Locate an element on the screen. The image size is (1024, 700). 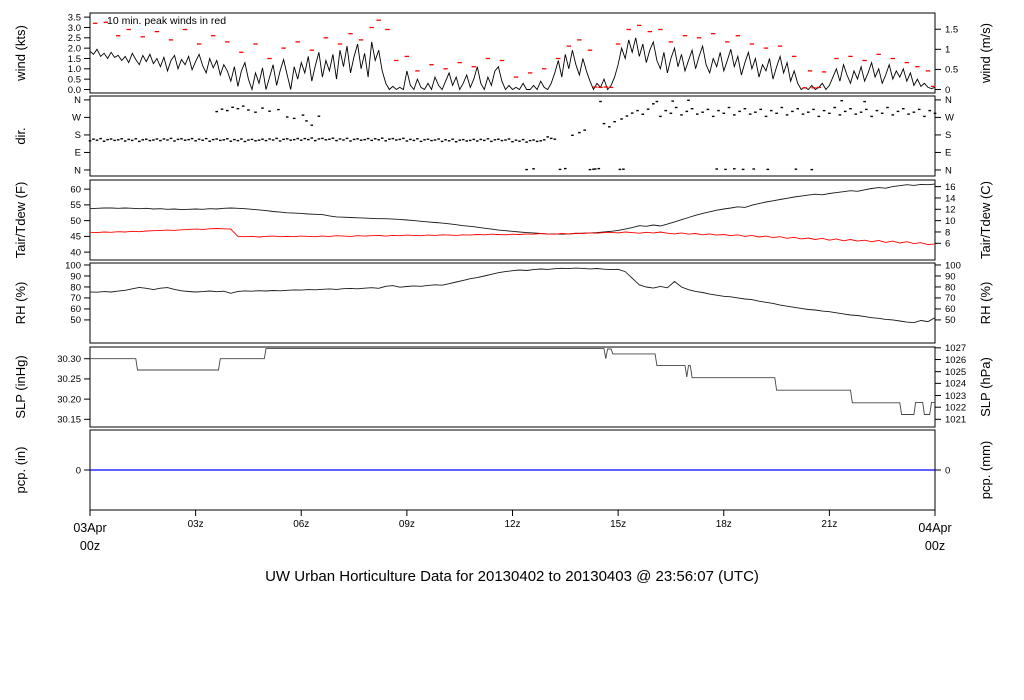
dir-left-tick-label: N is located at coordinates (77, 170).